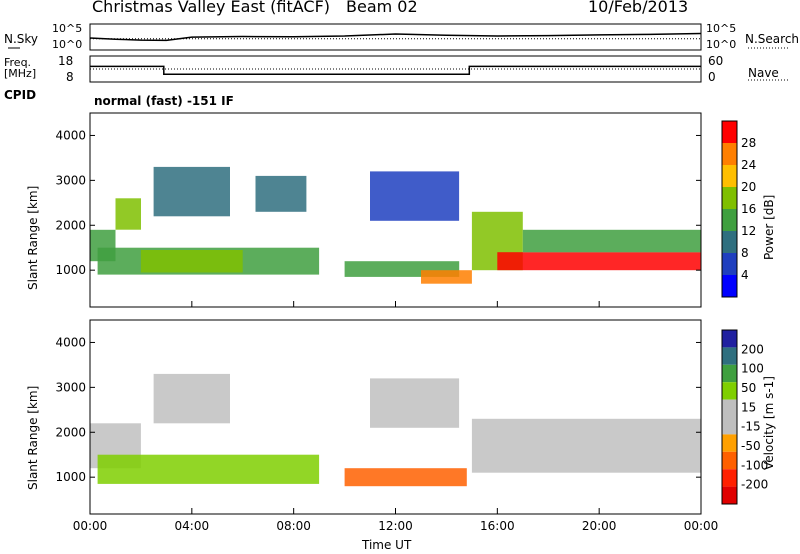 The height and width of the screenshot is (554, 800). I want to click on freq-label-line1: Freq., so click(18, 62).